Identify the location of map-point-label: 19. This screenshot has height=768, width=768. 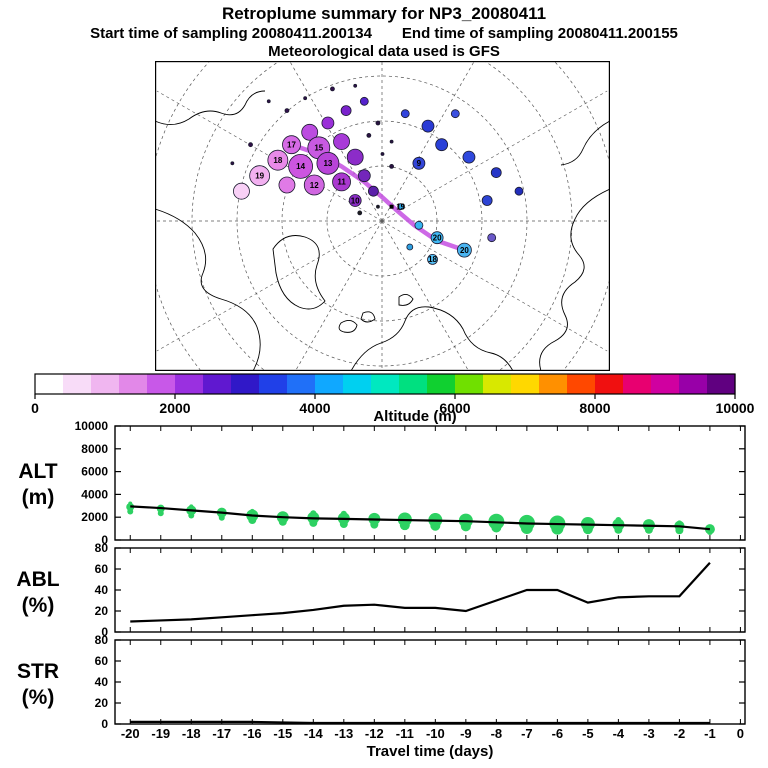
(400, 207).